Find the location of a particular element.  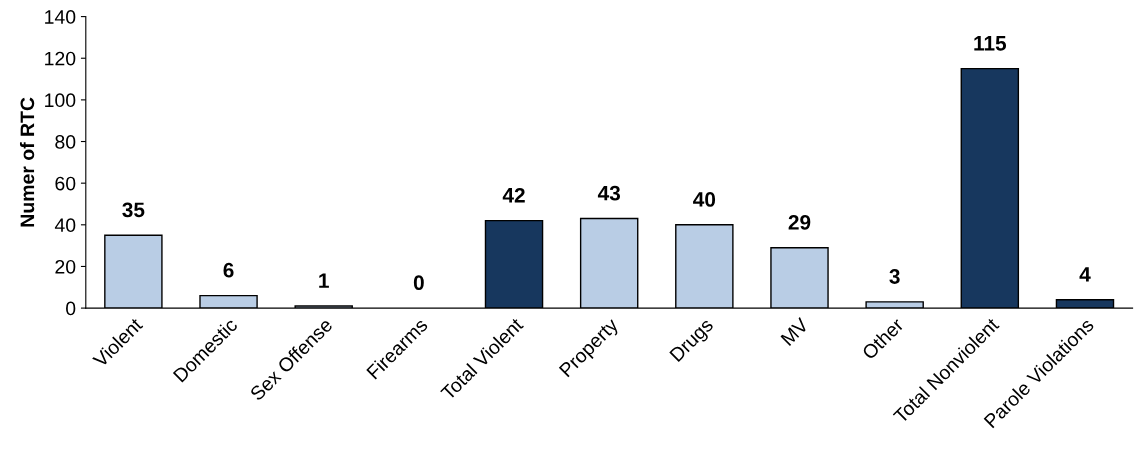

data-label: 43 is located at coordinates (609, 193).